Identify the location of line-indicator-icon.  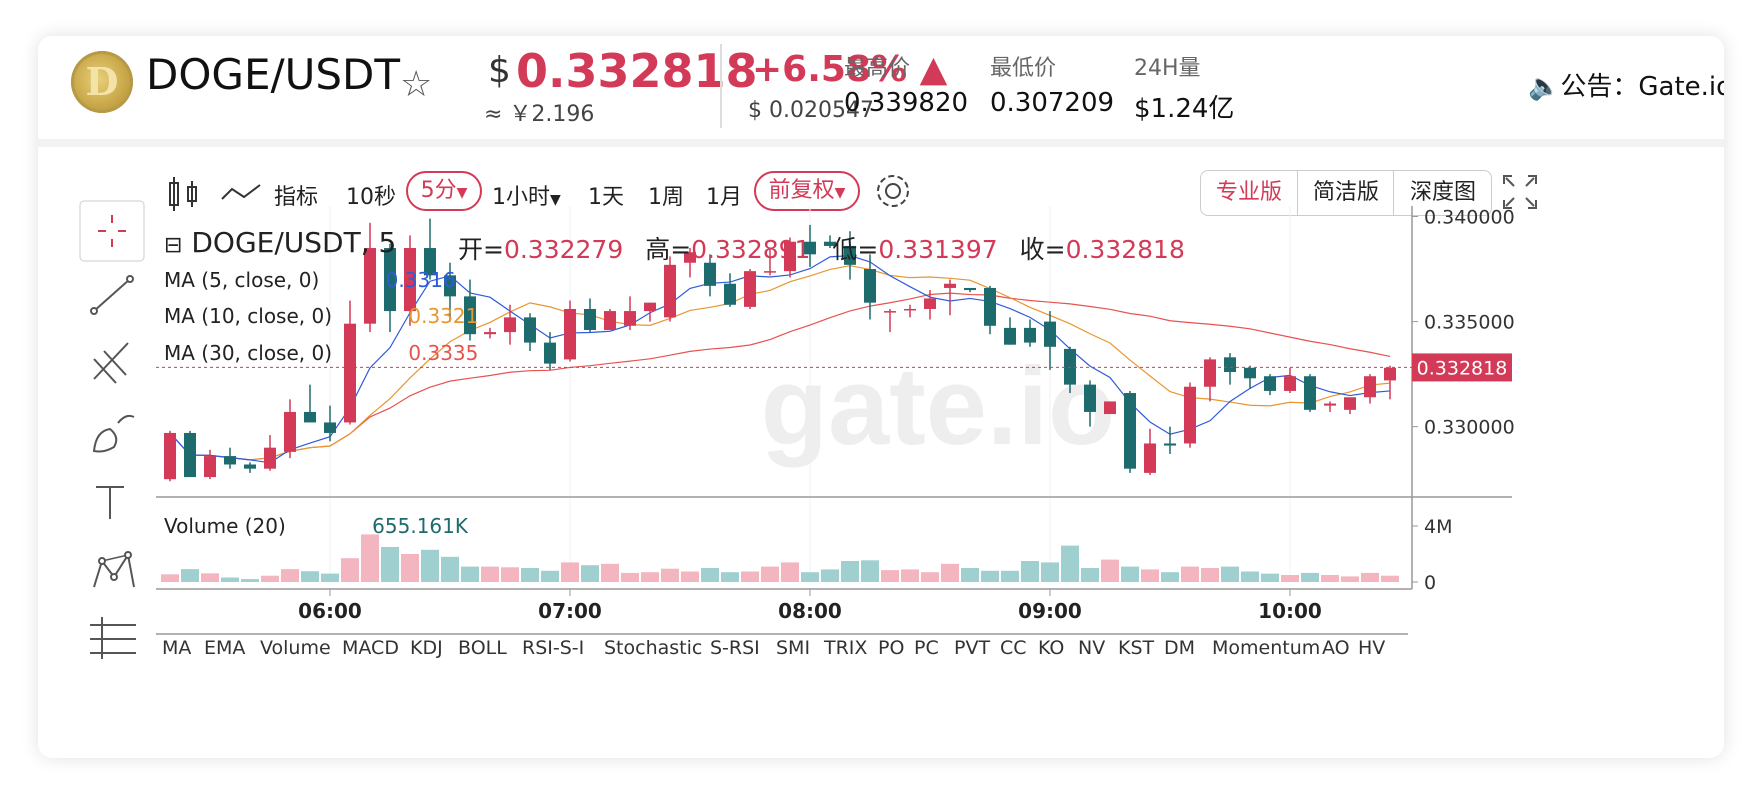
(242, 194).